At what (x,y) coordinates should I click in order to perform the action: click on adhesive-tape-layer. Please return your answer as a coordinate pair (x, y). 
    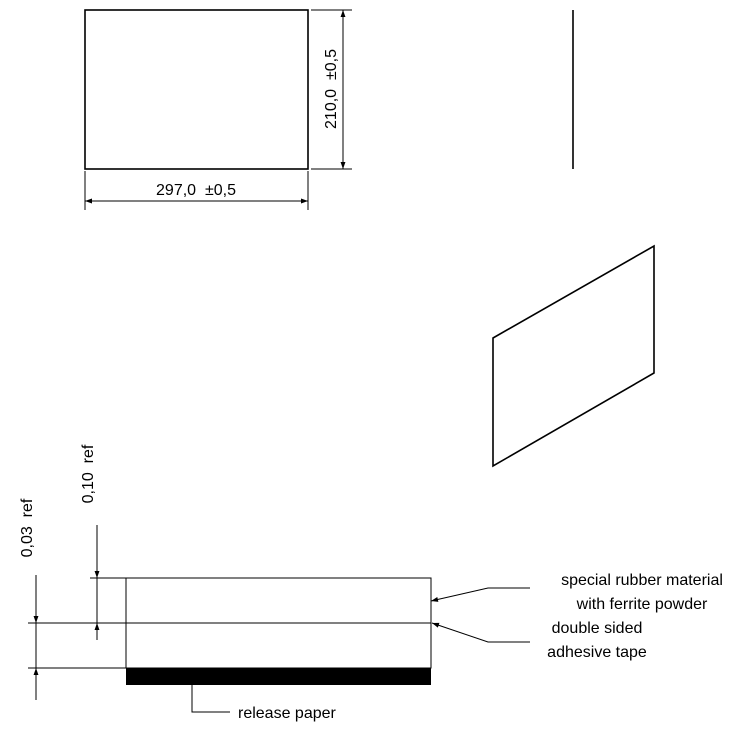
    Looking at the image, I should click on (278, 645).